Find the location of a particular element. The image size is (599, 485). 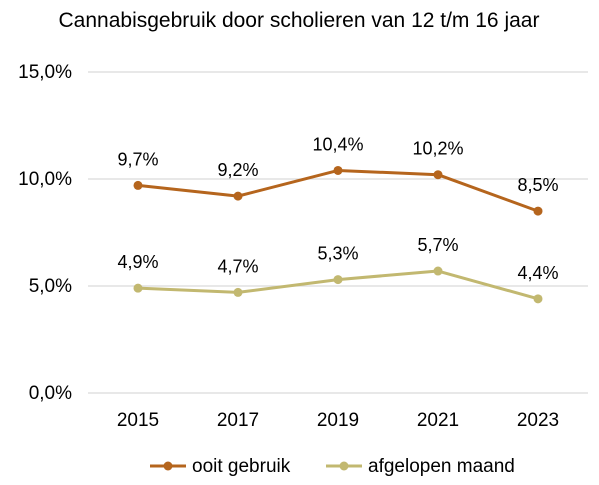

data-label: 10,4% is located at coordinates (337, 144).